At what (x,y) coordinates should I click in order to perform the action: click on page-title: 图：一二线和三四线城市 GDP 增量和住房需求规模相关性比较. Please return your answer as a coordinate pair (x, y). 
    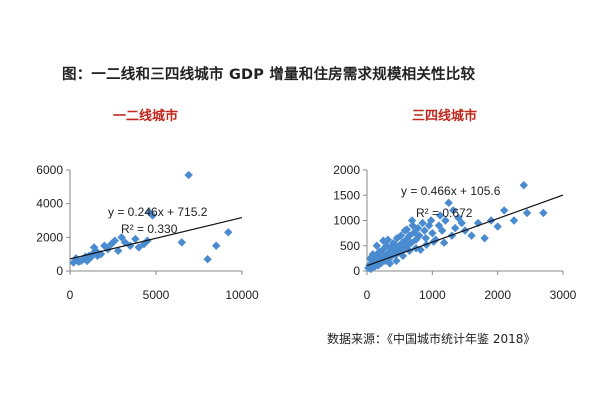
    Looking at the image, I should click on (269, 75).